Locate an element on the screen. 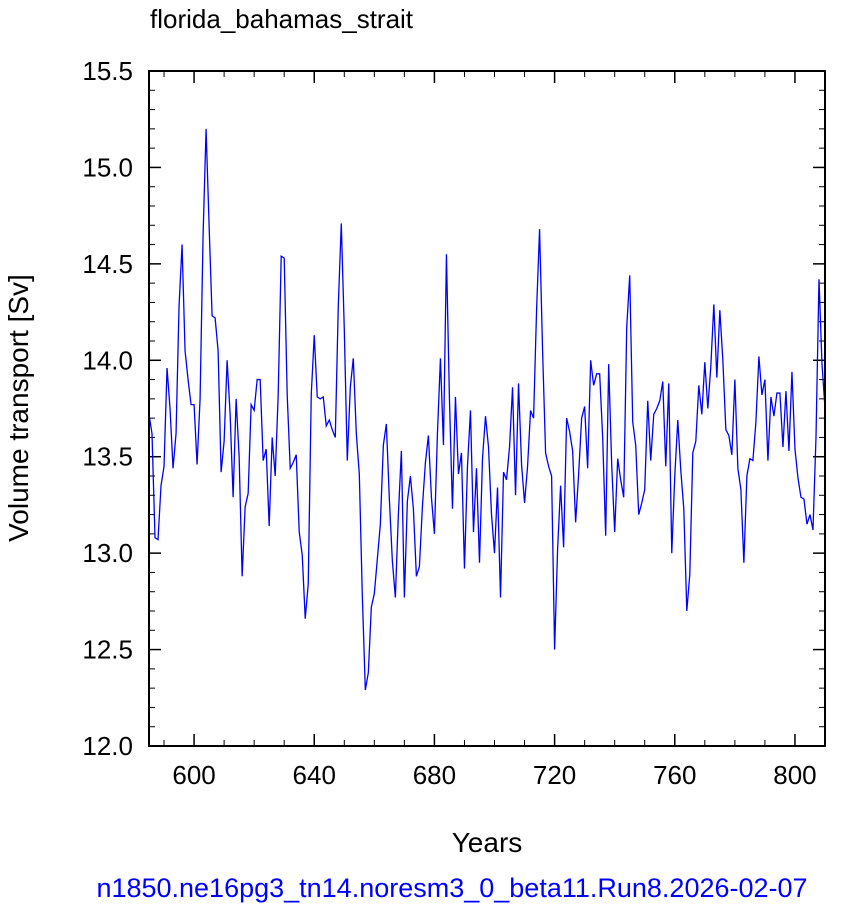  x-tick-label: 600 is located at coordinates (193, 775).